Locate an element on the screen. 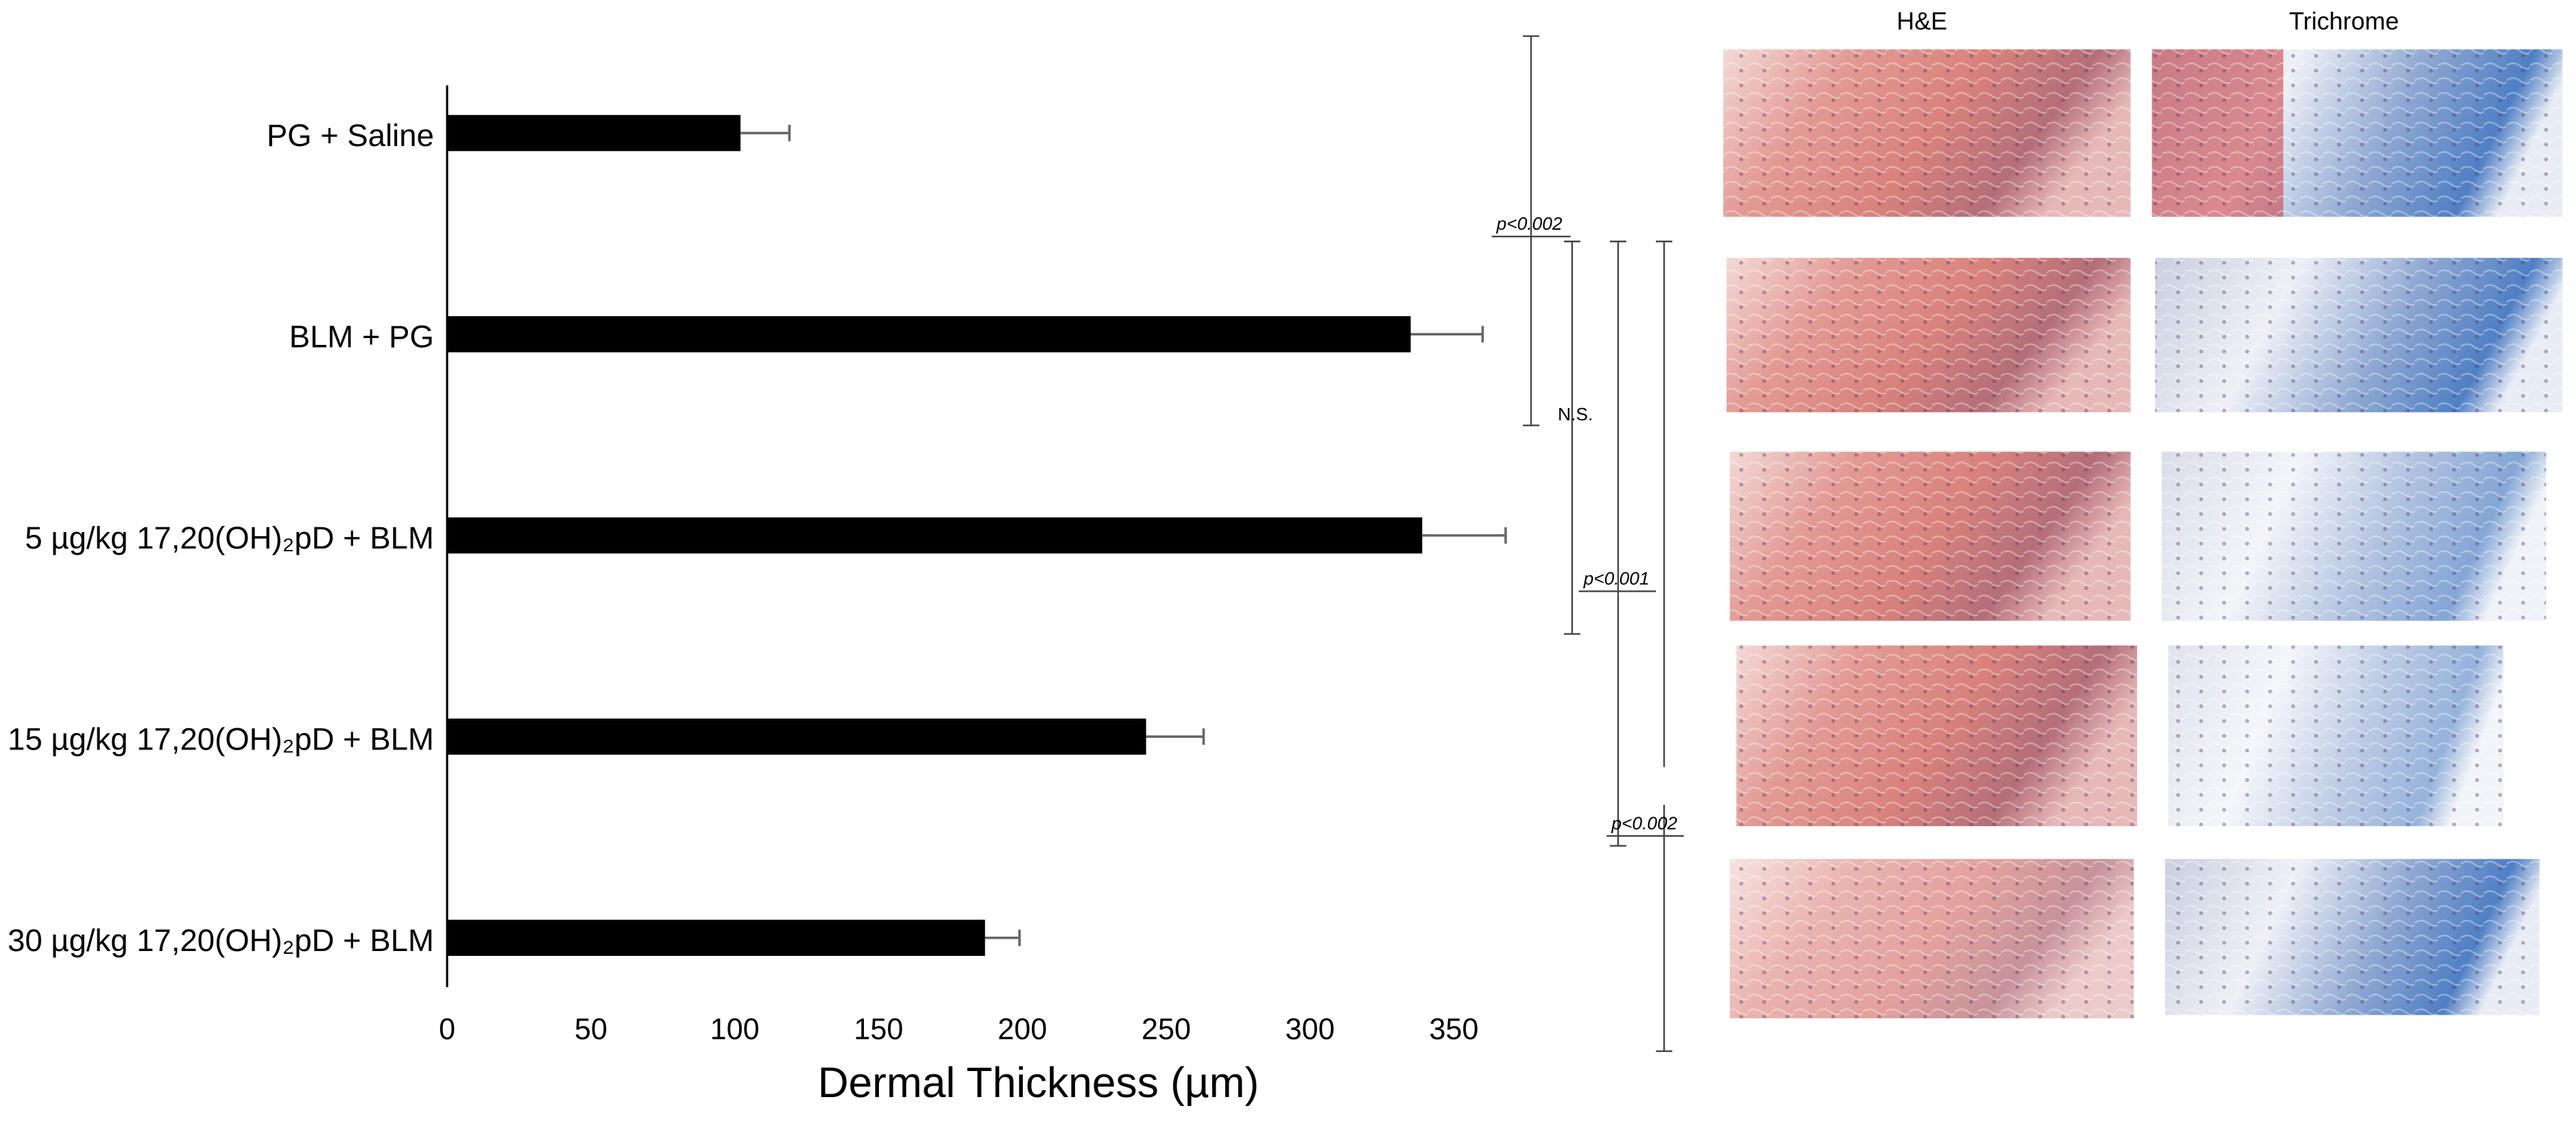 The height and width of the screenshot is (1130, 2576). x-tick-label: 100 is located at coordinates (735, 1029).